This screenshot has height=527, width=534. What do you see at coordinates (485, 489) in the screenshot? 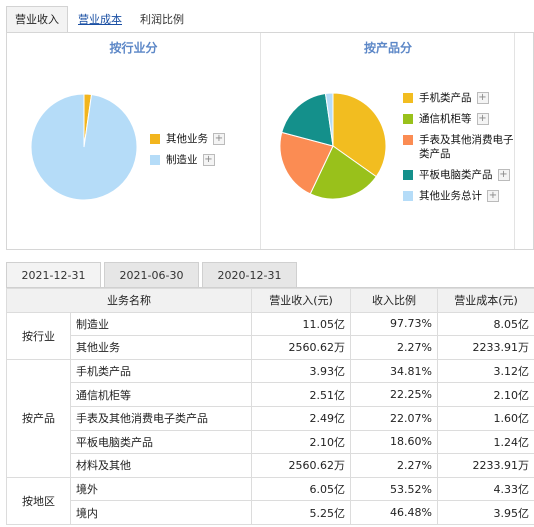
I see `cell-cost: 4.33亿` at bounding box center [485, 489].